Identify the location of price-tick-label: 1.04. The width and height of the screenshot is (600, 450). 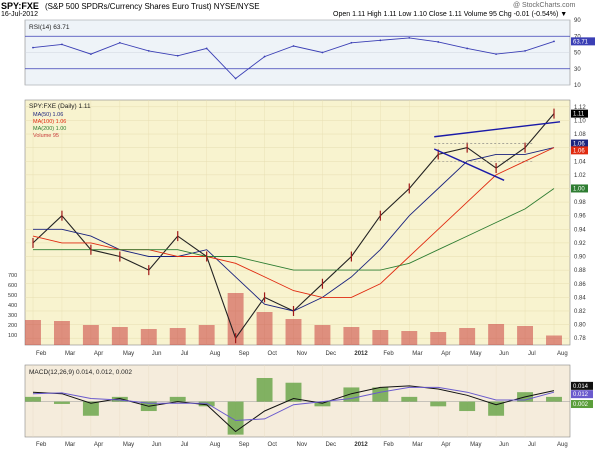
(580, 162).